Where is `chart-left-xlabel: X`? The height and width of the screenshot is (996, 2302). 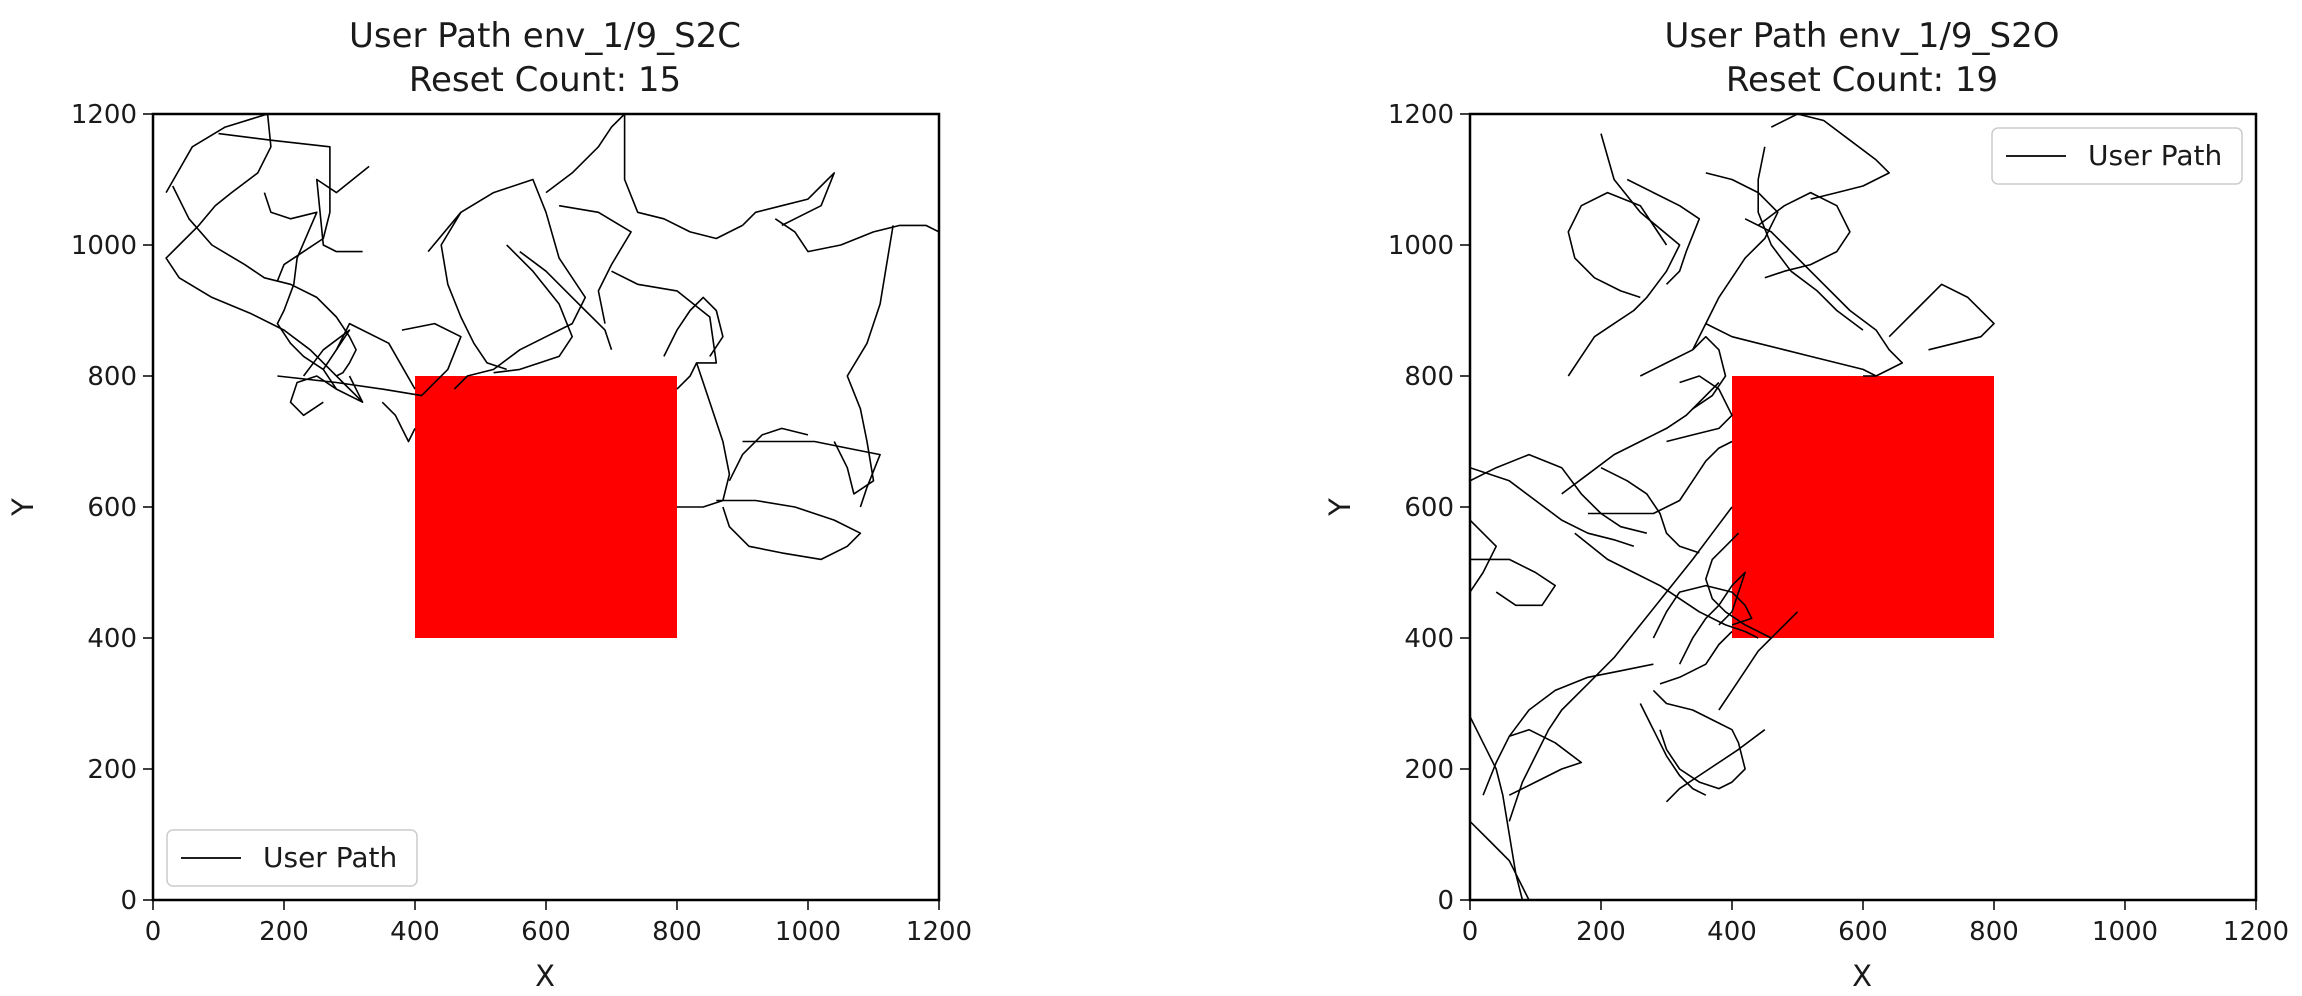 chart-left-xlabel: X is located at coordinates (545, 976).